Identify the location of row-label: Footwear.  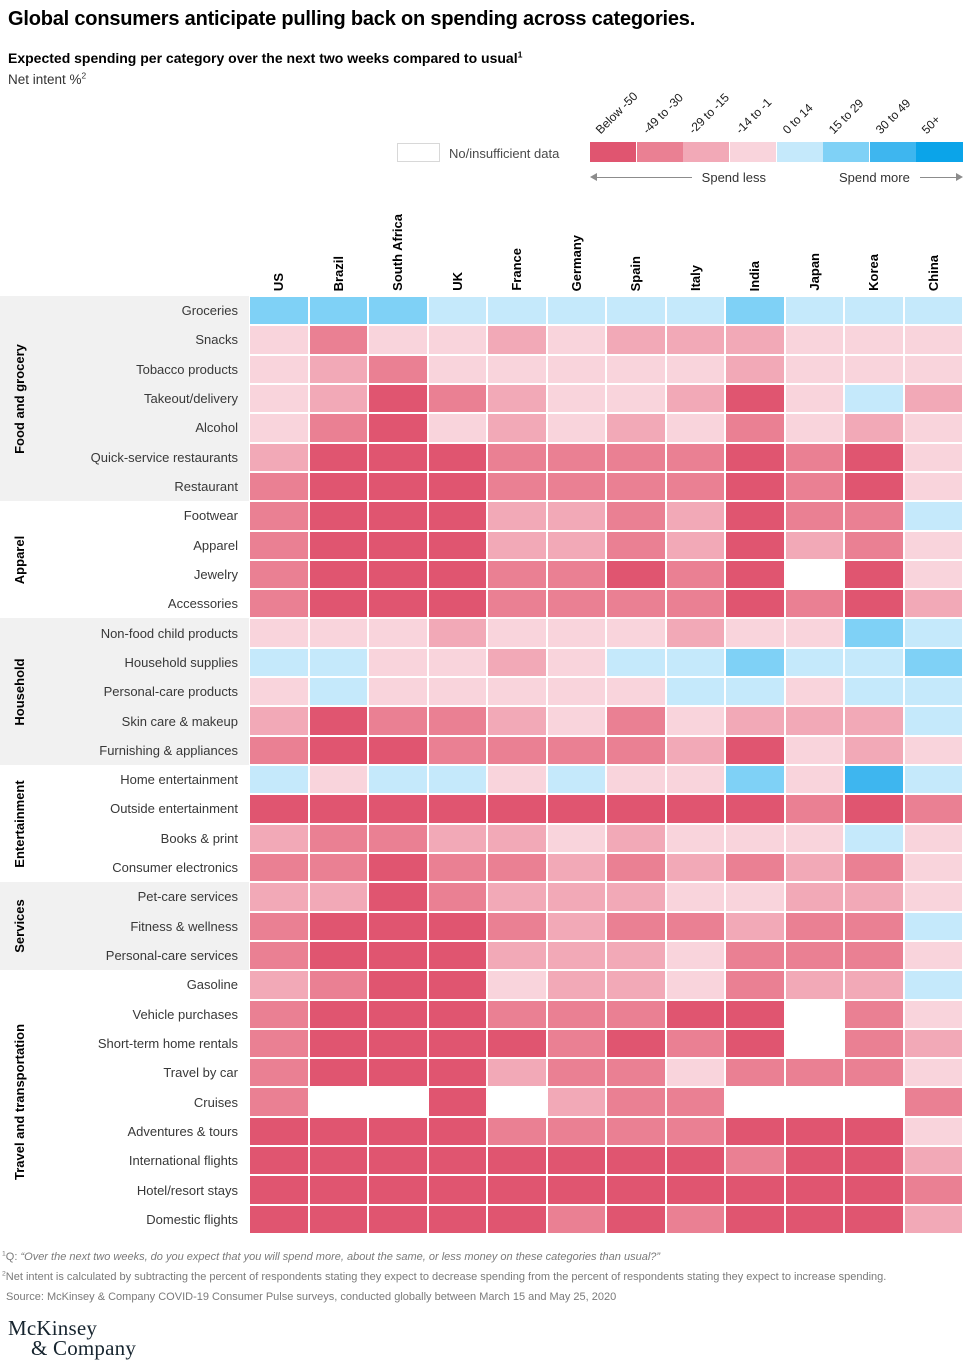
(210, 516).